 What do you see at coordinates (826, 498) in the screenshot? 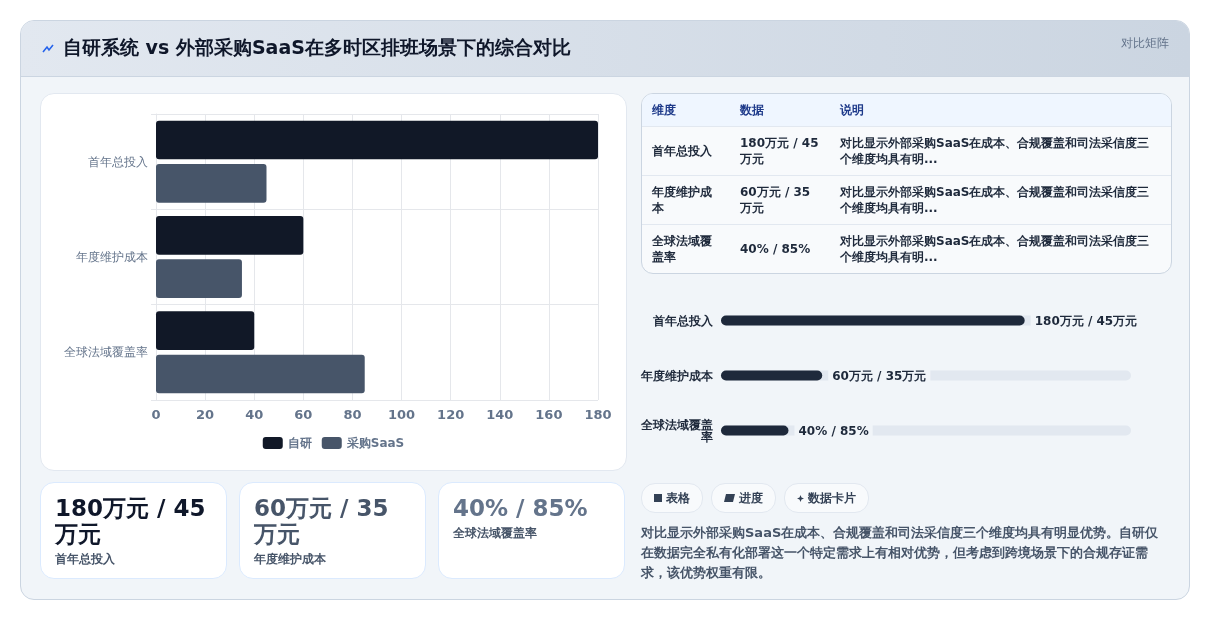
I see `text: 数据卡片` at bounding box center [826, 498].